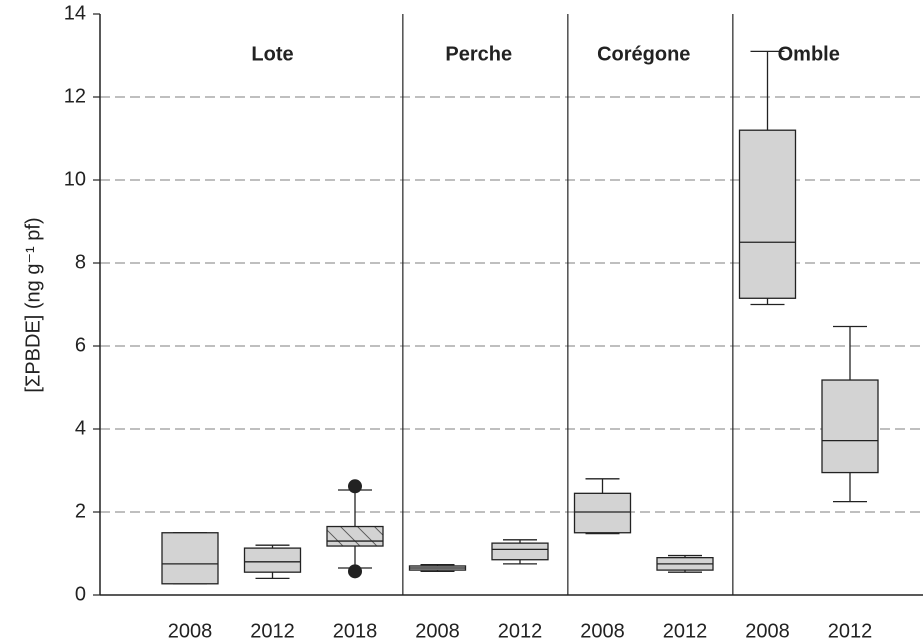 This screenshot has width=923, height=644. I want to click on group-label: Lote, so click(272, 54).